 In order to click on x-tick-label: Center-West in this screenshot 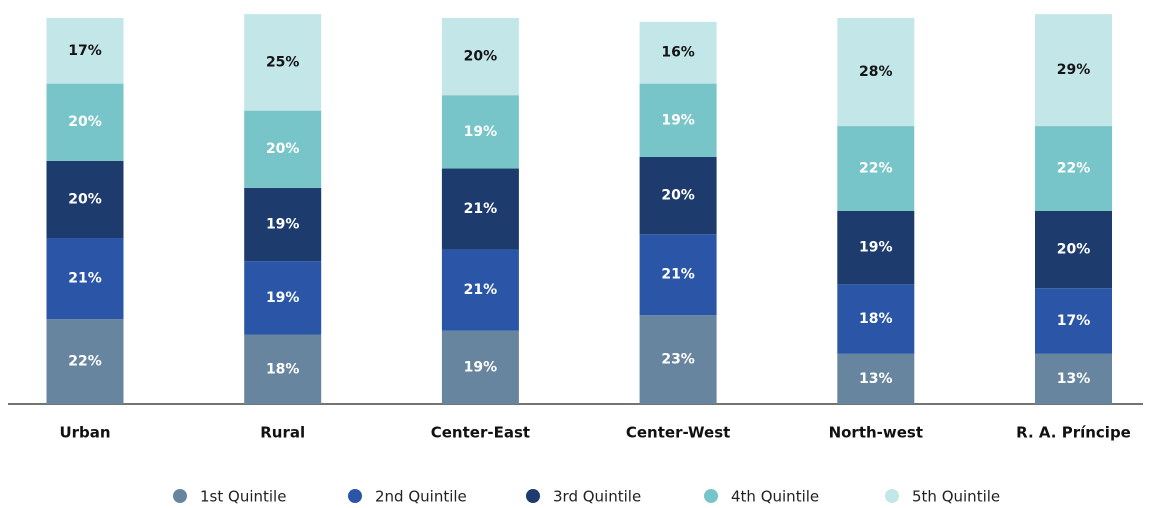, I will do `click(678, 433)`.